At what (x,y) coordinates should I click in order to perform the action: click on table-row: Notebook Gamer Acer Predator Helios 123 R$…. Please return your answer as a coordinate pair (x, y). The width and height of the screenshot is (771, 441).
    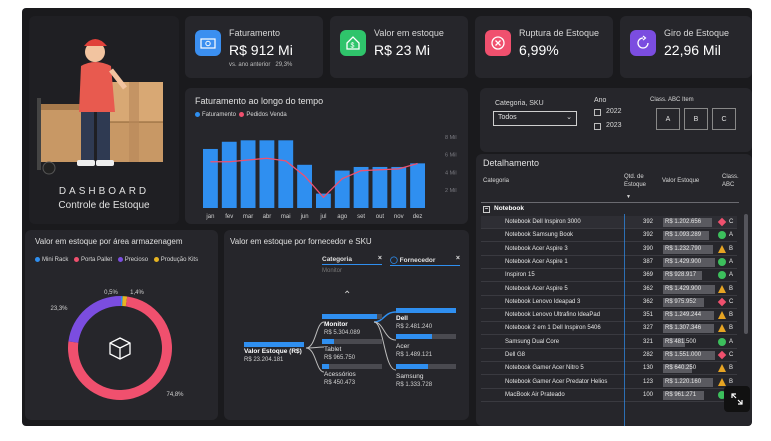
    Looking at the image, I should click on (609, 382).